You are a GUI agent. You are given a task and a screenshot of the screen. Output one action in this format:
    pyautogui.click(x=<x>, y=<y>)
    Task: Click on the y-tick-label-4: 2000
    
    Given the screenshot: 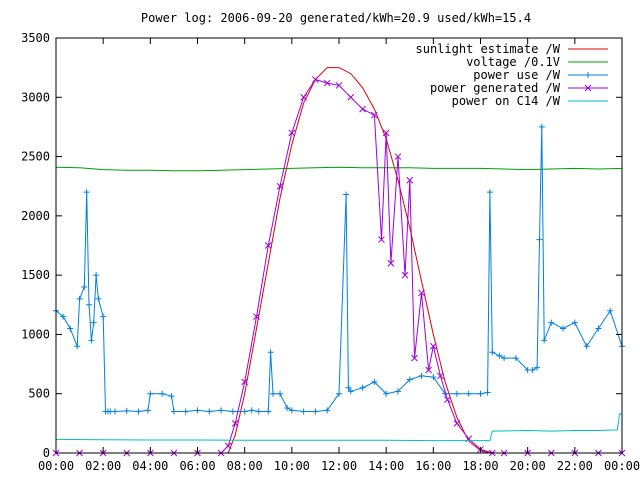 What is the action you would take?
    pyautogui.click(x=35, y=216)
    